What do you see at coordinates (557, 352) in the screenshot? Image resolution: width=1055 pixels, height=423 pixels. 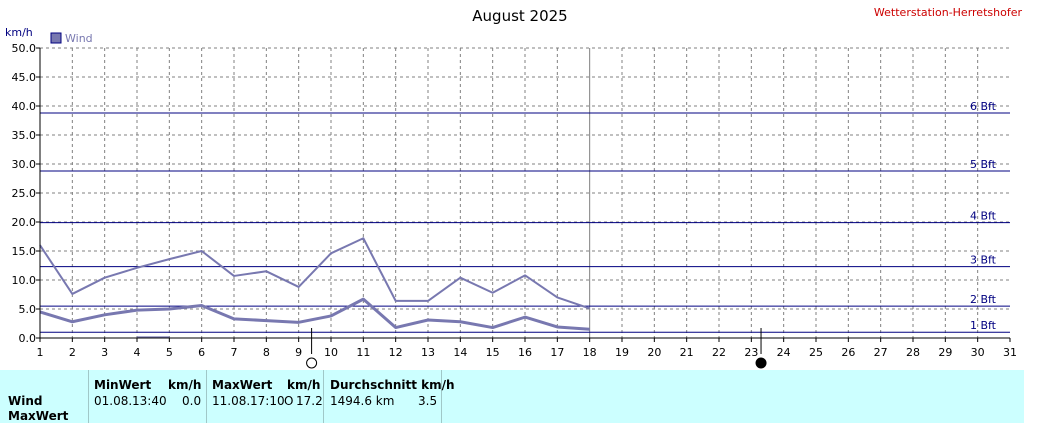 I see `x-tick-label: 17` at bounding box center [557, 352].